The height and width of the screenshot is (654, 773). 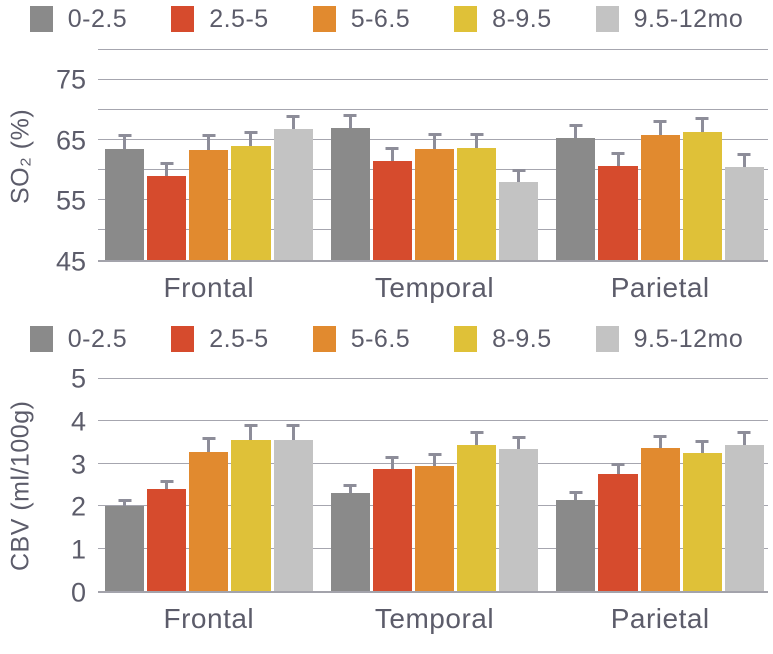 I want to click on legend-label: 0-2.5, so click(x=97, y=18).